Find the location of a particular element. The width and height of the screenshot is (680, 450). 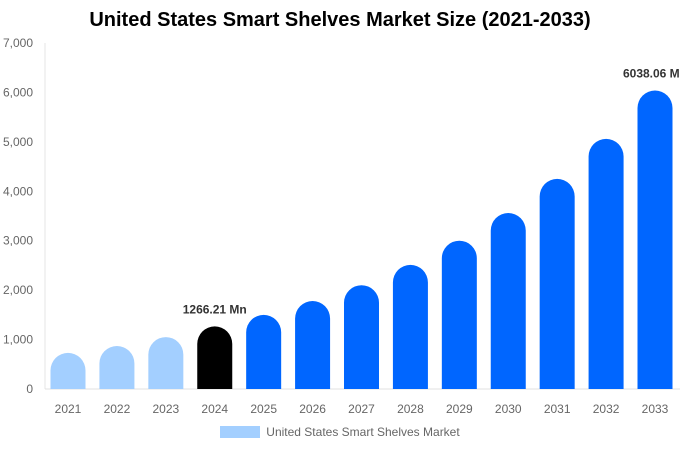

legend-swatch is located at coordinates (240, 432).